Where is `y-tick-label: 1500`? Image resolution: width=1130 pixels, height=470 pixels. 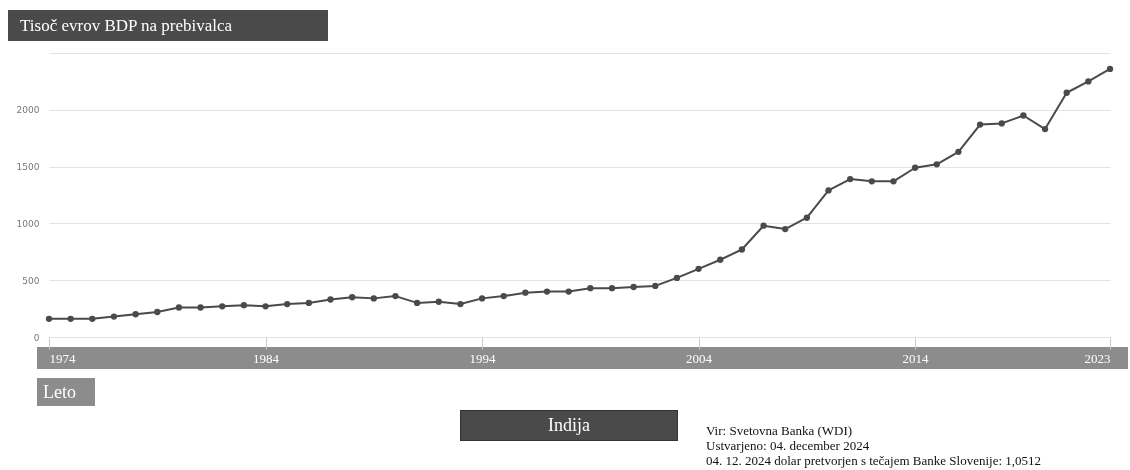
y-tick-label: 1500 is located at coordinates (28, 167).